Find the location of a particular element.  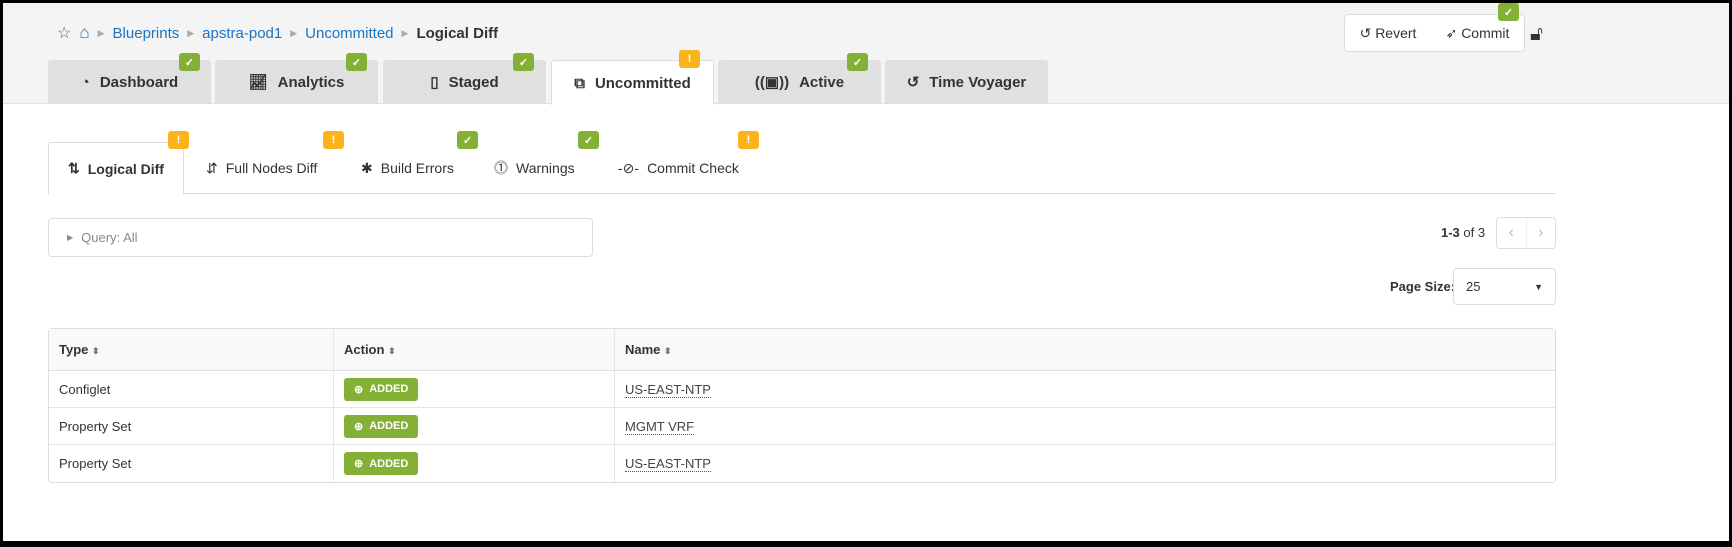

subtab-warnings: ⓵ Warnings is located at coordinates (534, 168).